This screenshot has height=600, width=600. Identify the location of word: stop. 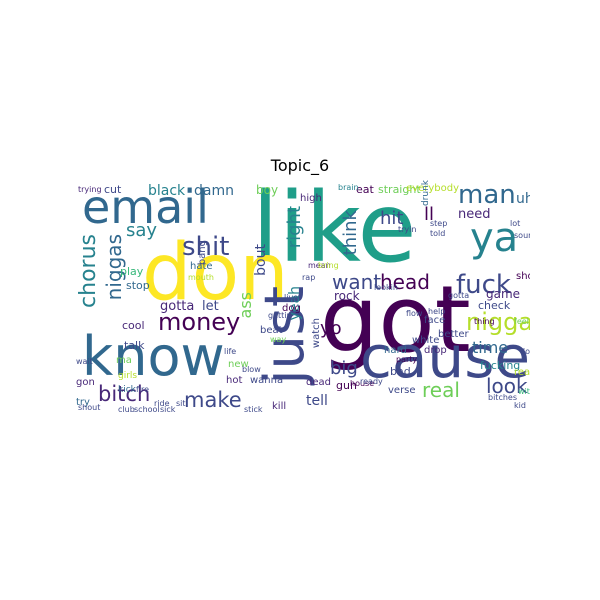
(138, 285).